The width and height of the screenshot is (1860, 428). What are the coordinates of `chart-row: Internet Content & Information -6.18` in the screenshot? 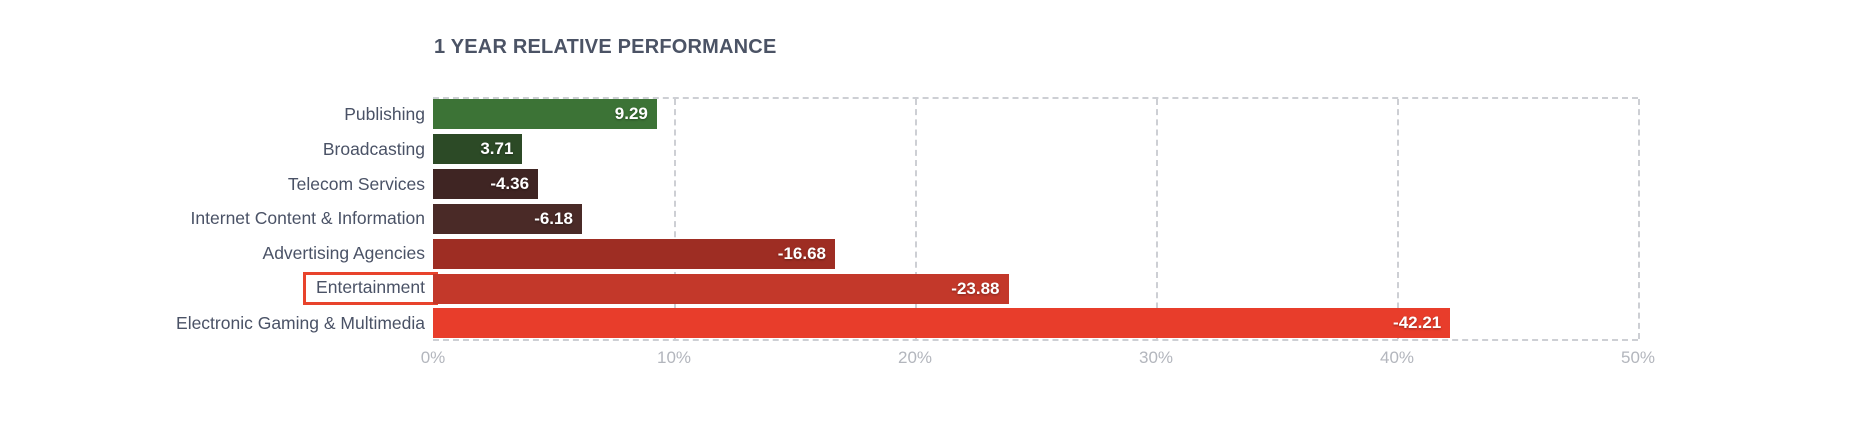 It's located at (819, 218).